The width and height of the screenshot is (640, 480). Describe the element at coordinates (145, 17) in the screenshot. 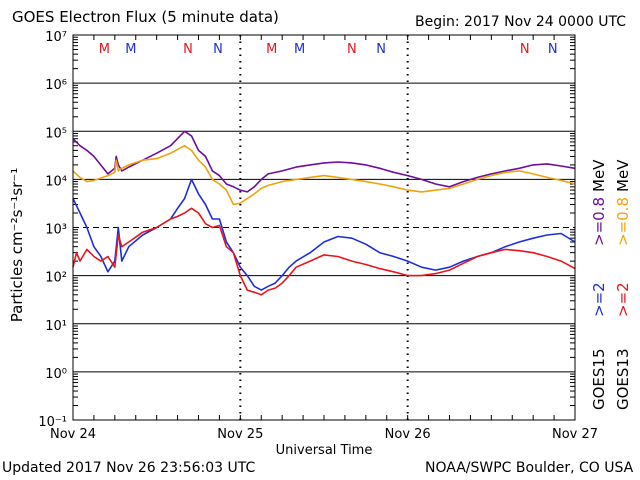

I see `page-title: GOES Electron Flux (5 minute data)` at that location.